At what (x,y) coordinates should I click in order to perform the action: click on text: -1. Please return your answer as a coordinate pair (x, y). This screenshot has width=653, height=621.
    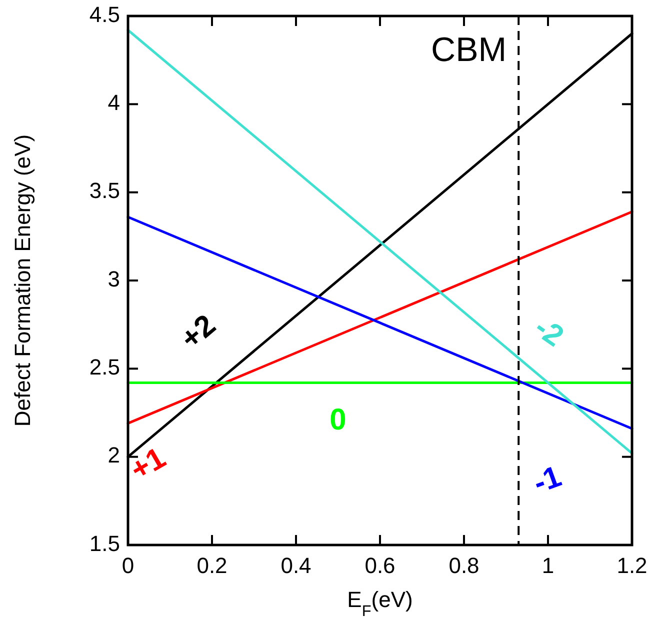
    Looking at the image, I should click on (547, 480).